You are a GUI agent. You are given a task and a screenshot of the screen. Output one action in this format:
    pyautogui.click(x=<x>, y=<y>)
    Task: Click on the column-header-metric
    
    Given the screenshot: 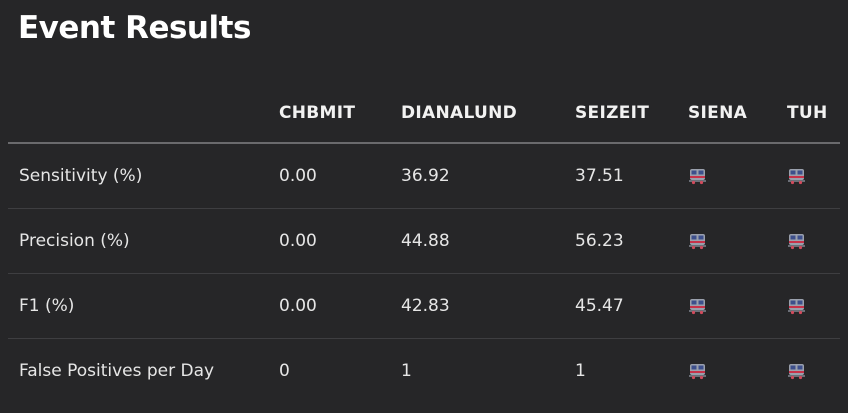 What is the action you would take?
    pyautogui.click(x=138, y=114)
    